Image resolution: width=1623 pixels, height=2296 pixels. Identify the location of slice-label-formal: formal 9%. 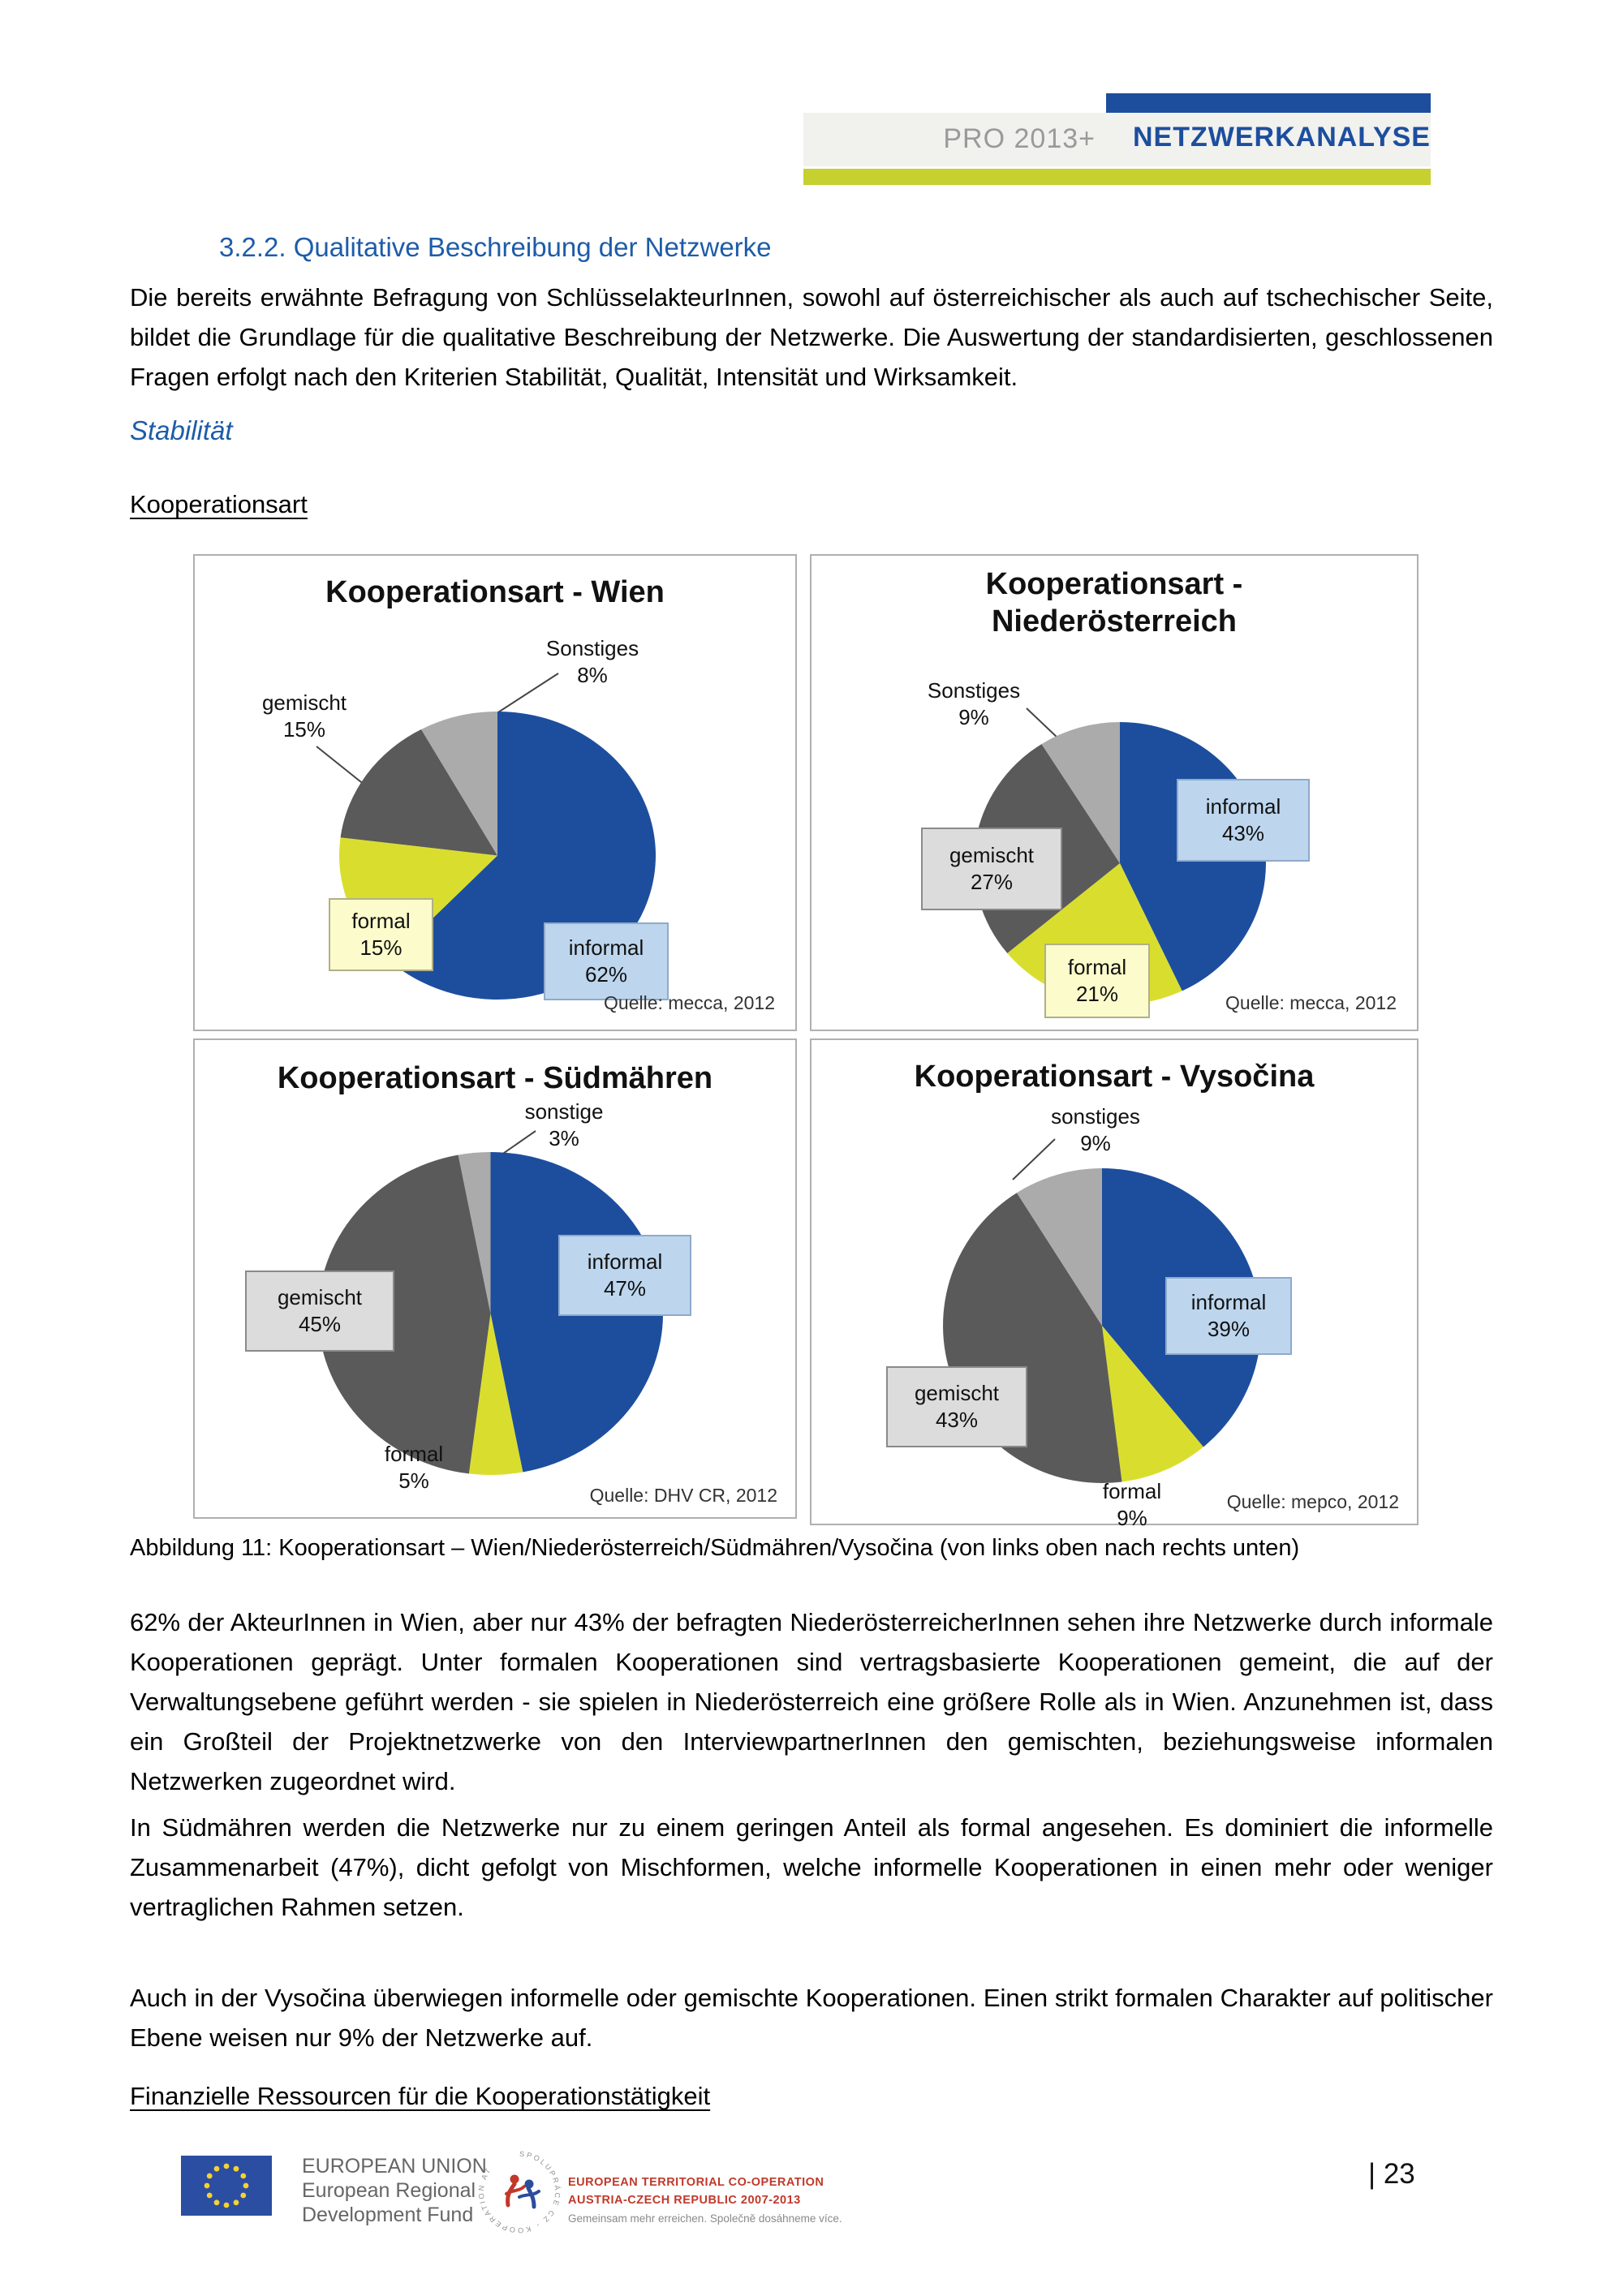
(1132, 1504).